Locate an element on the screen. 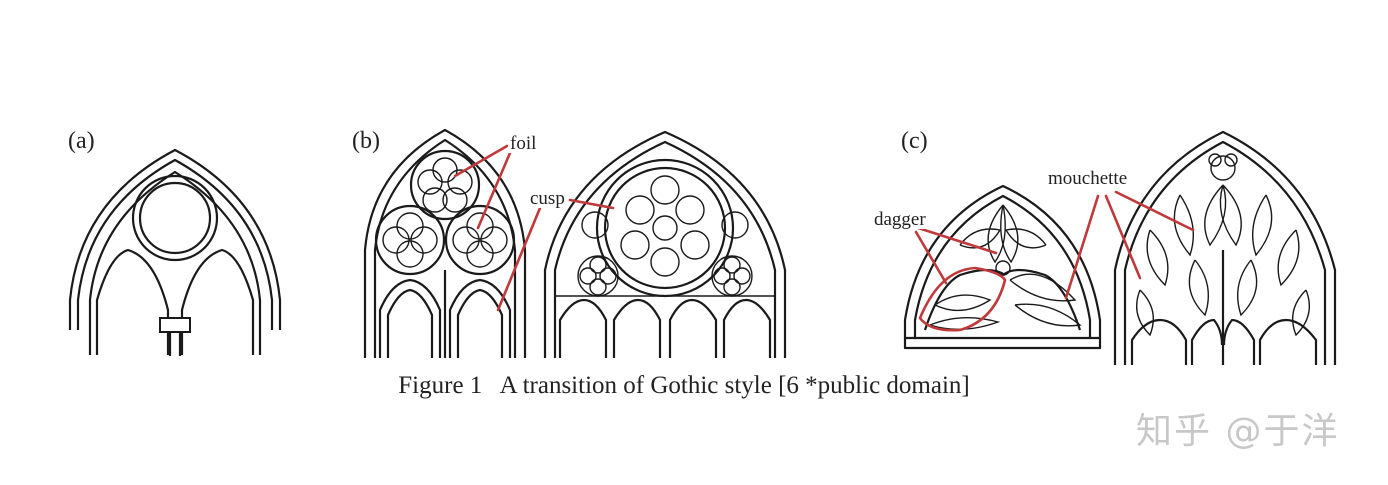  term-foil: foil is located at coordinates (523, 143).